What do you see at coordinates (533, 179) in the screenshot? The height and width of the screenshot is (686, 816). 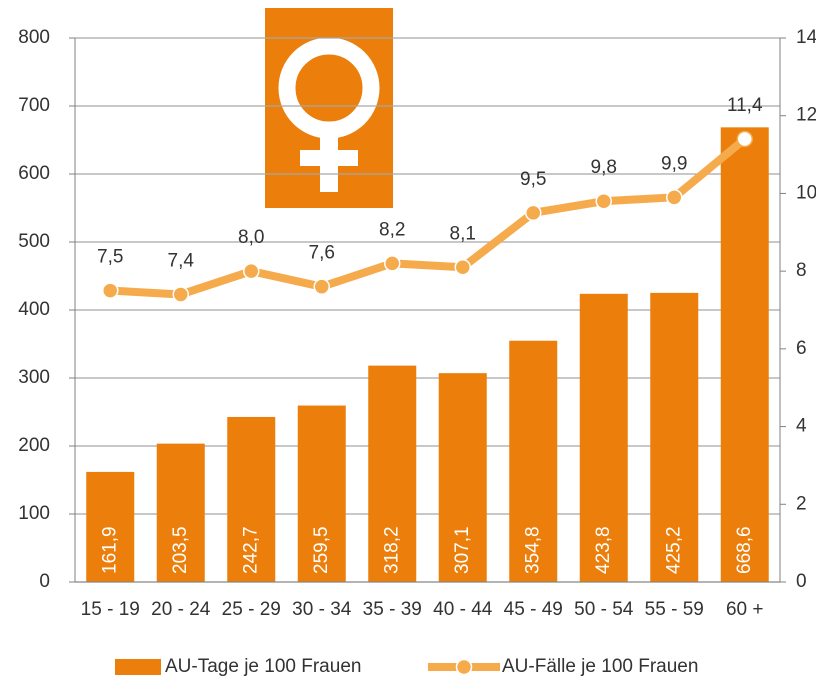 I see `line-value-label: 9,5` at bounding box center [533, 179].